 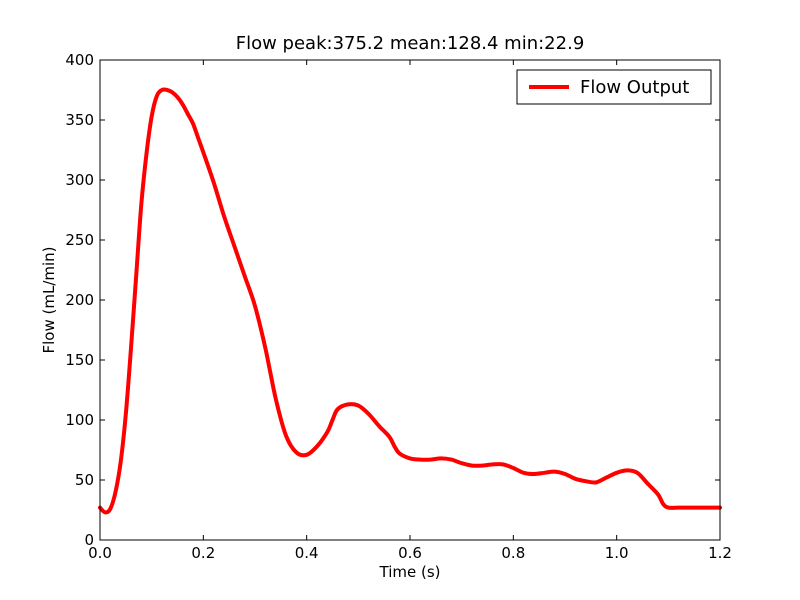 What do you see at coordinates (79, 180) in the screenshot?
I see `y-tick-label: 300` at bounding box center [79, 180].